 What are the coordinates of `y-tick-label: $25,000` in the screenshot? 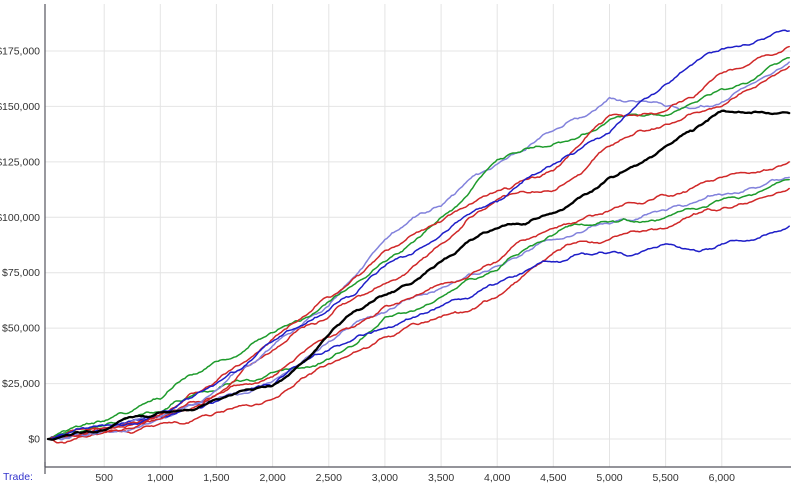 It's located at (21, 384).